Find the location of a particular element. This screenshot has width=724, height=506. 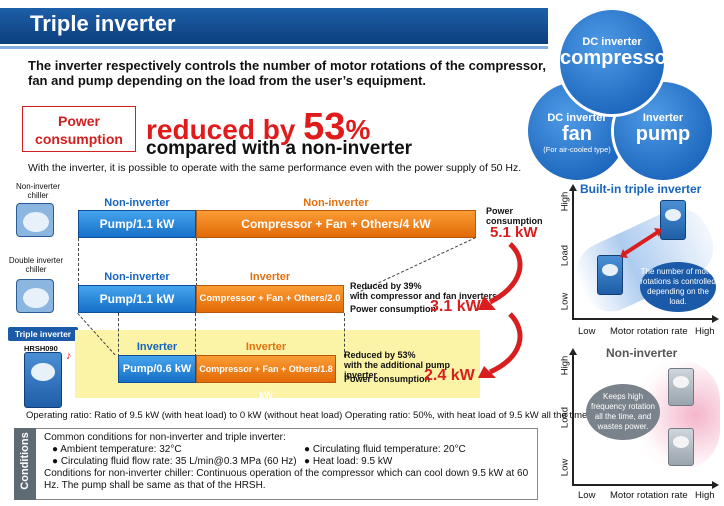

compared-text: compared with a non-inverter is located at coordinates (279, 148).